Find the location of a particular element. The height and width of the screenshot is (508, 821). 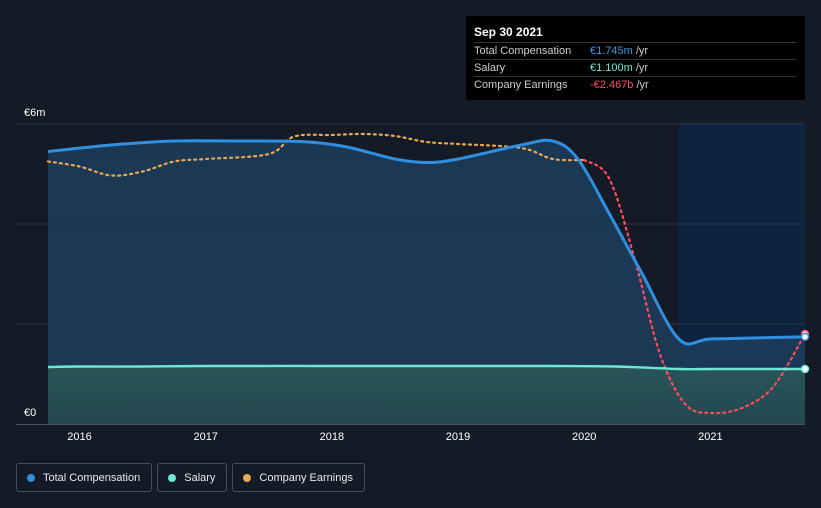

legend-label: Company Earnings is located at coordinates (306, 477).